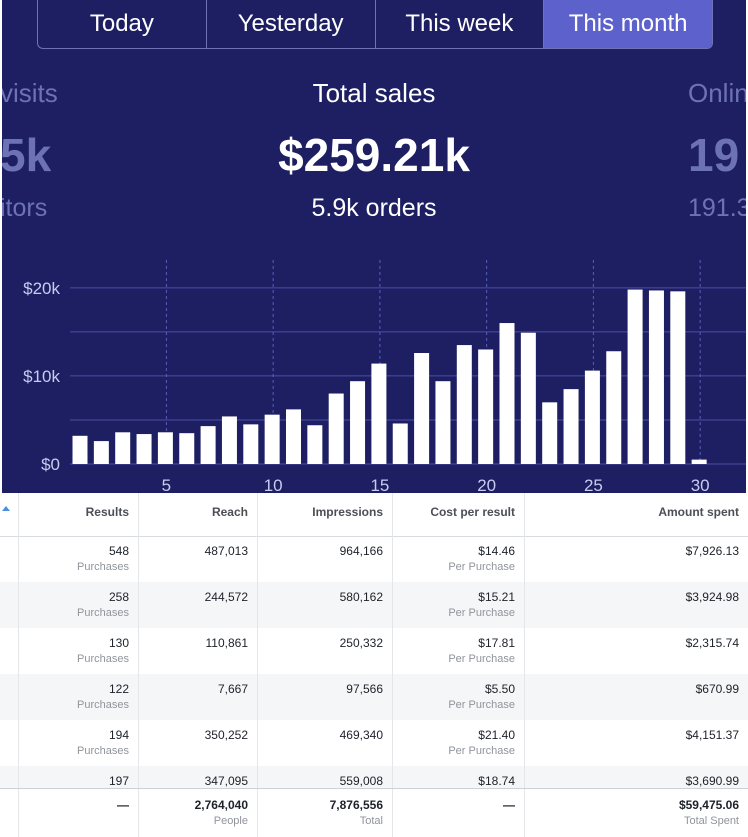 The height and width of the screenshot is (837, 748). Describe the element at coordinates (459, 651) in the screenshot. I see `cell-cost-per-result: $17.81 Per Purchase` at that location.